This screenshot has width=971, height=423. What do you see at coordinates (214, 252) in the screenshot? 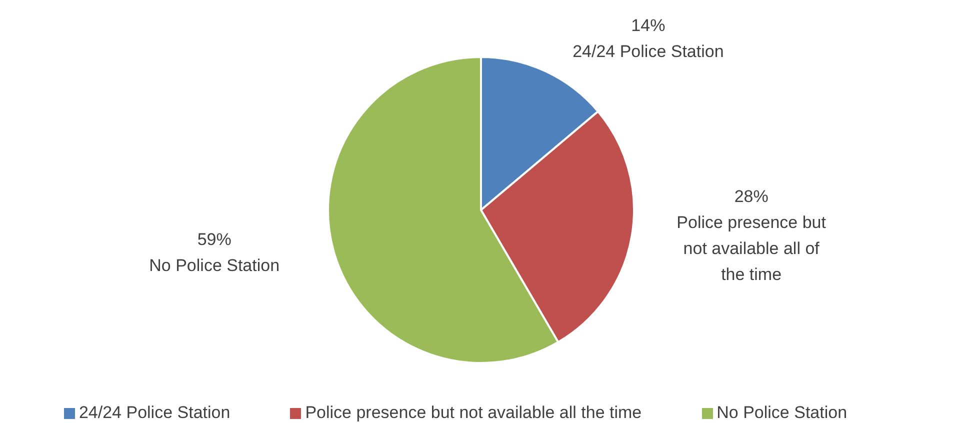
I see `data-label: 59% No Police Station` at bounding box center [214, 252].